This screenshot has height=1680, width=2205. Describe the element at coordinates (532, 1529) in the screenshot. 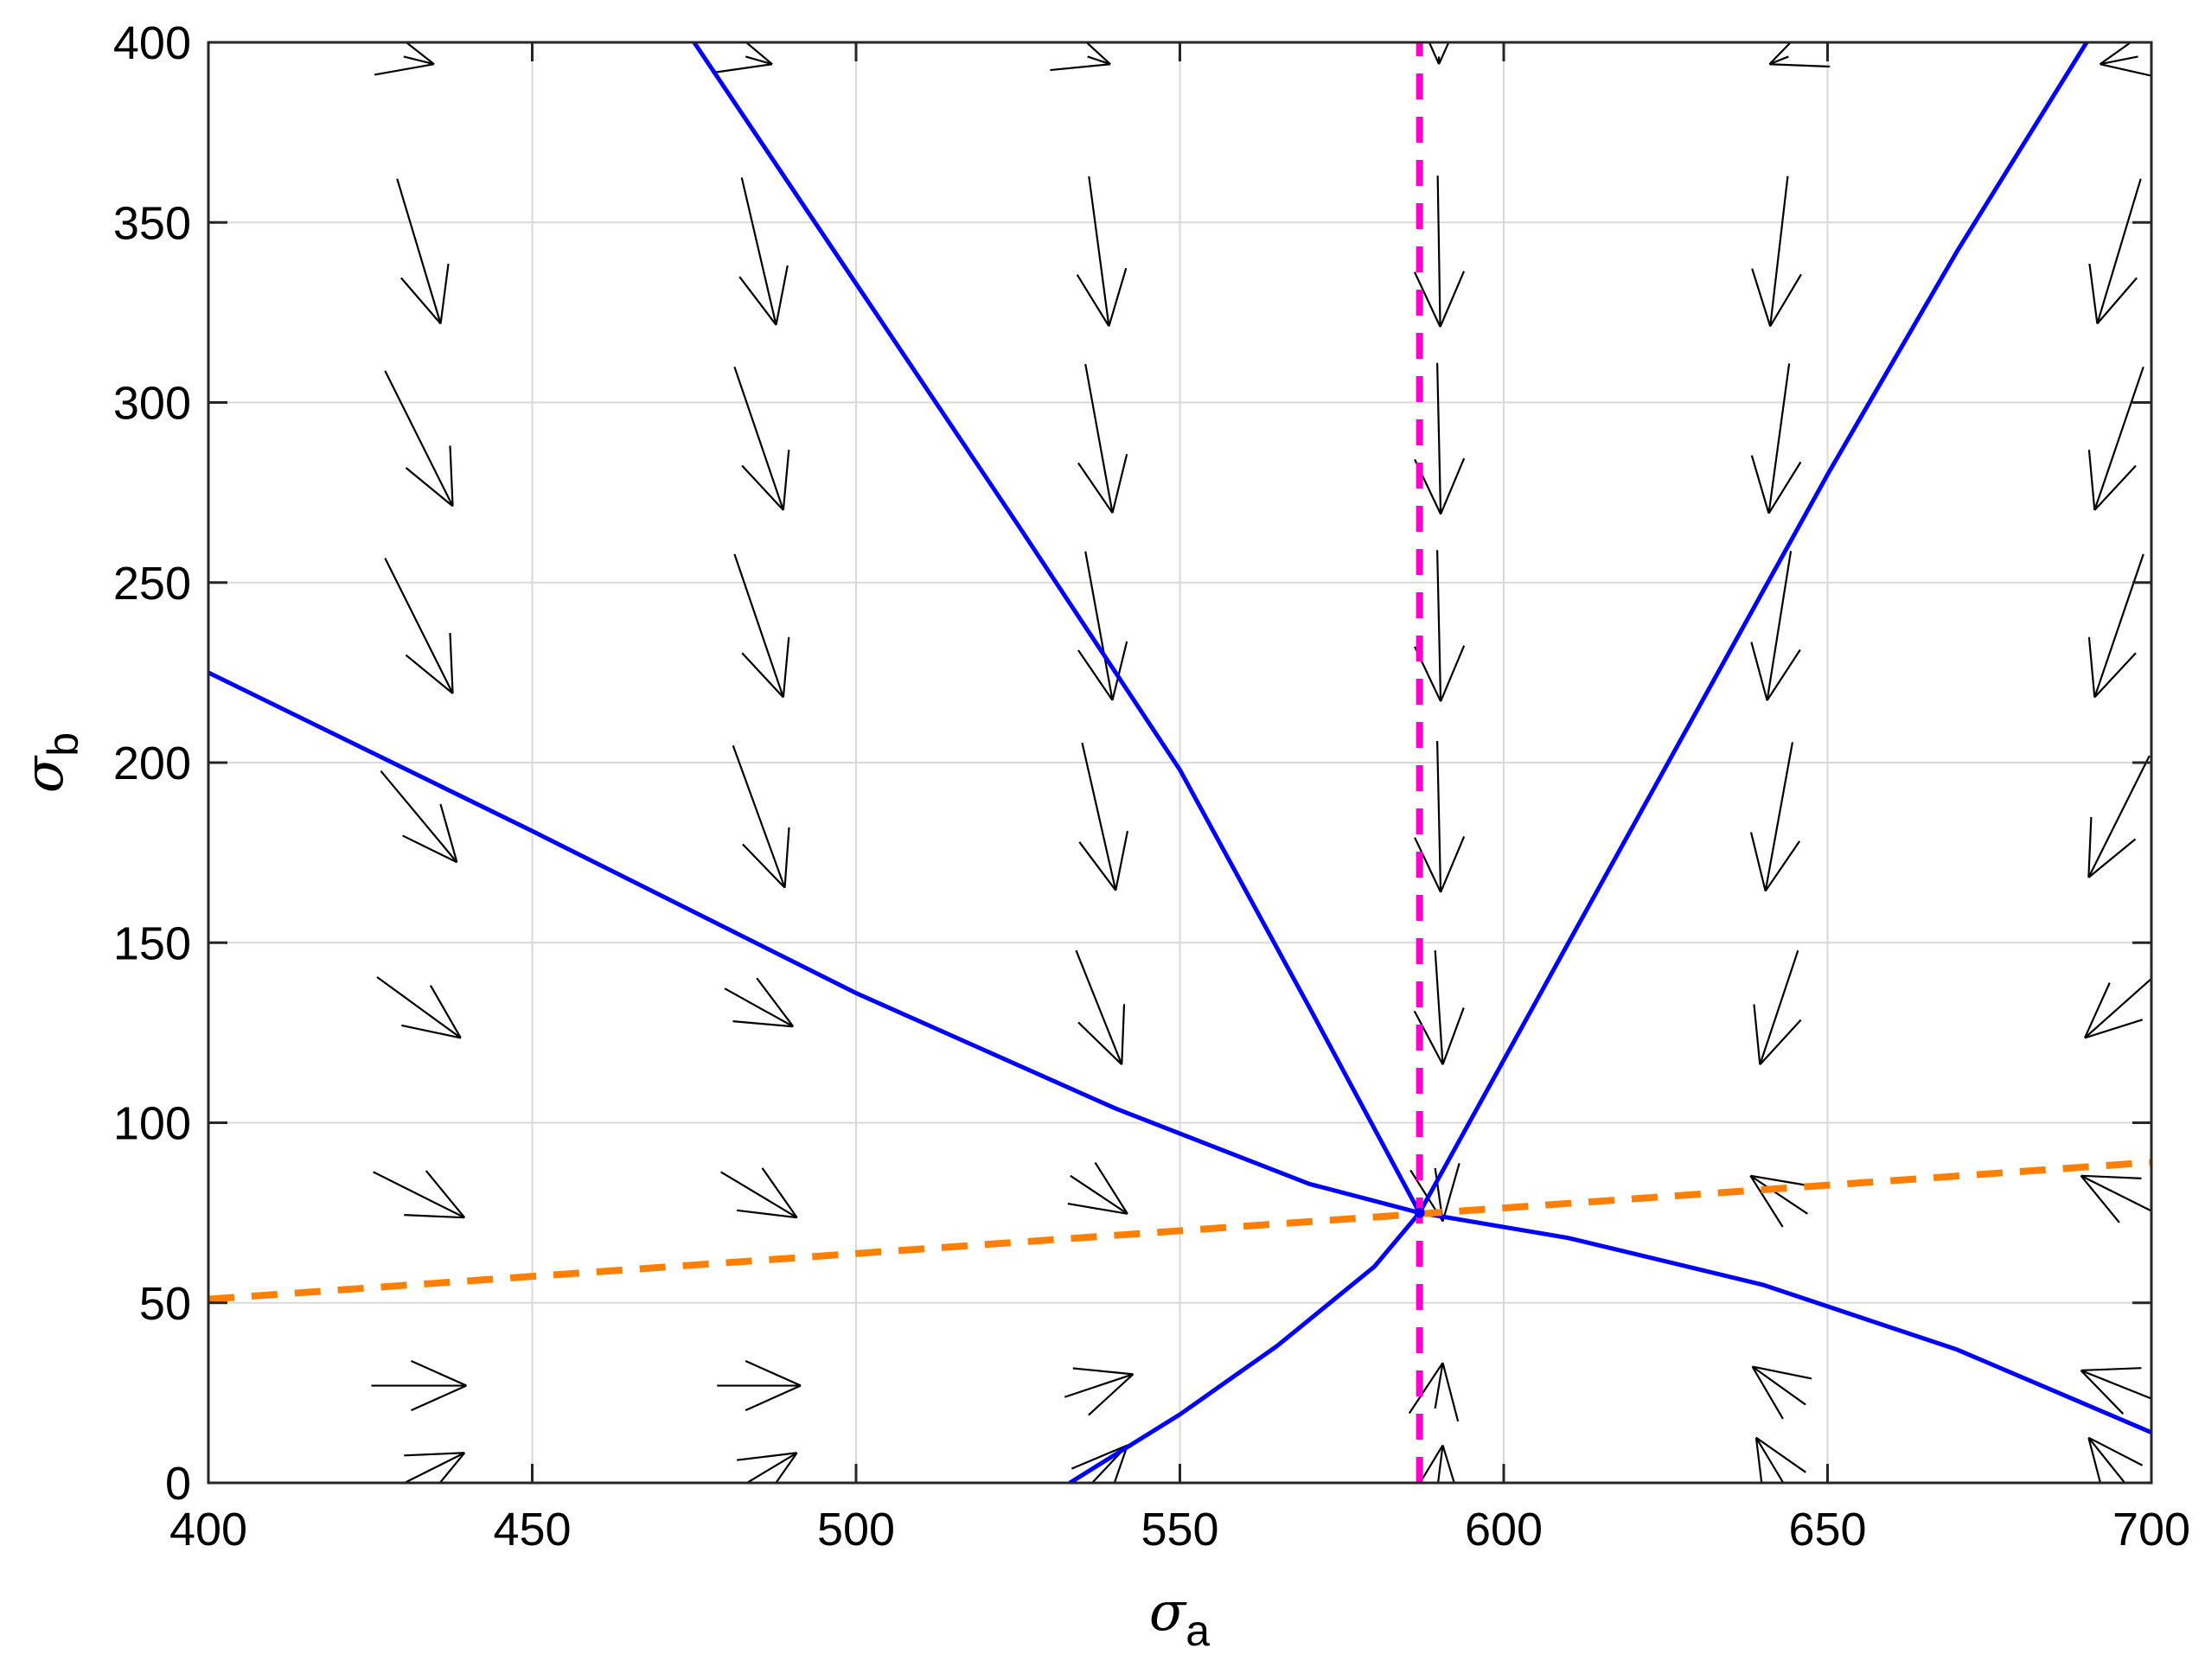

I see `x-tick-label: 450` at that location.